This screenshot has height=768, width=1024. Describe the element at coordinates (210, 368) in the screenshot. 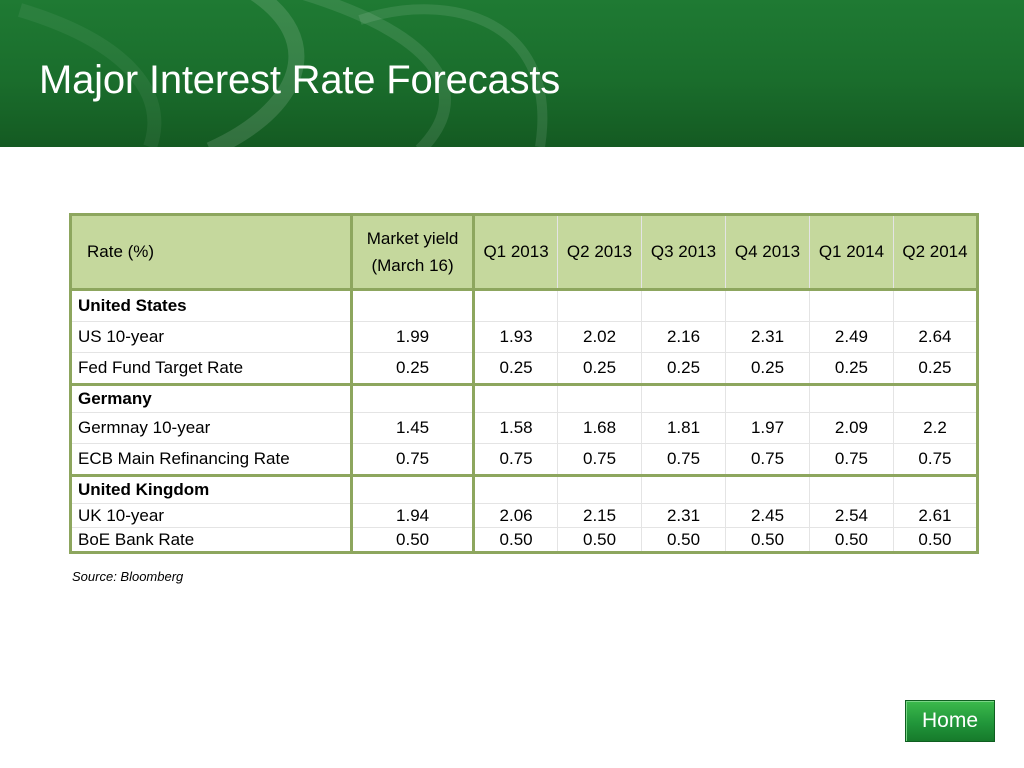

I see `row-label: Fed Fund Target Rate` at that location.